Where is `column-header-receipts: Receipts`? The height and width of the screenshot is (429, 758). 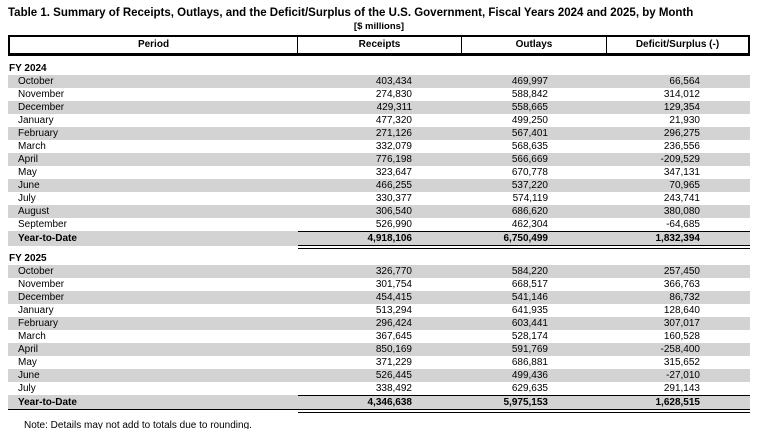 column-header-receipts: Receipts is located at coordinates (380, 45).